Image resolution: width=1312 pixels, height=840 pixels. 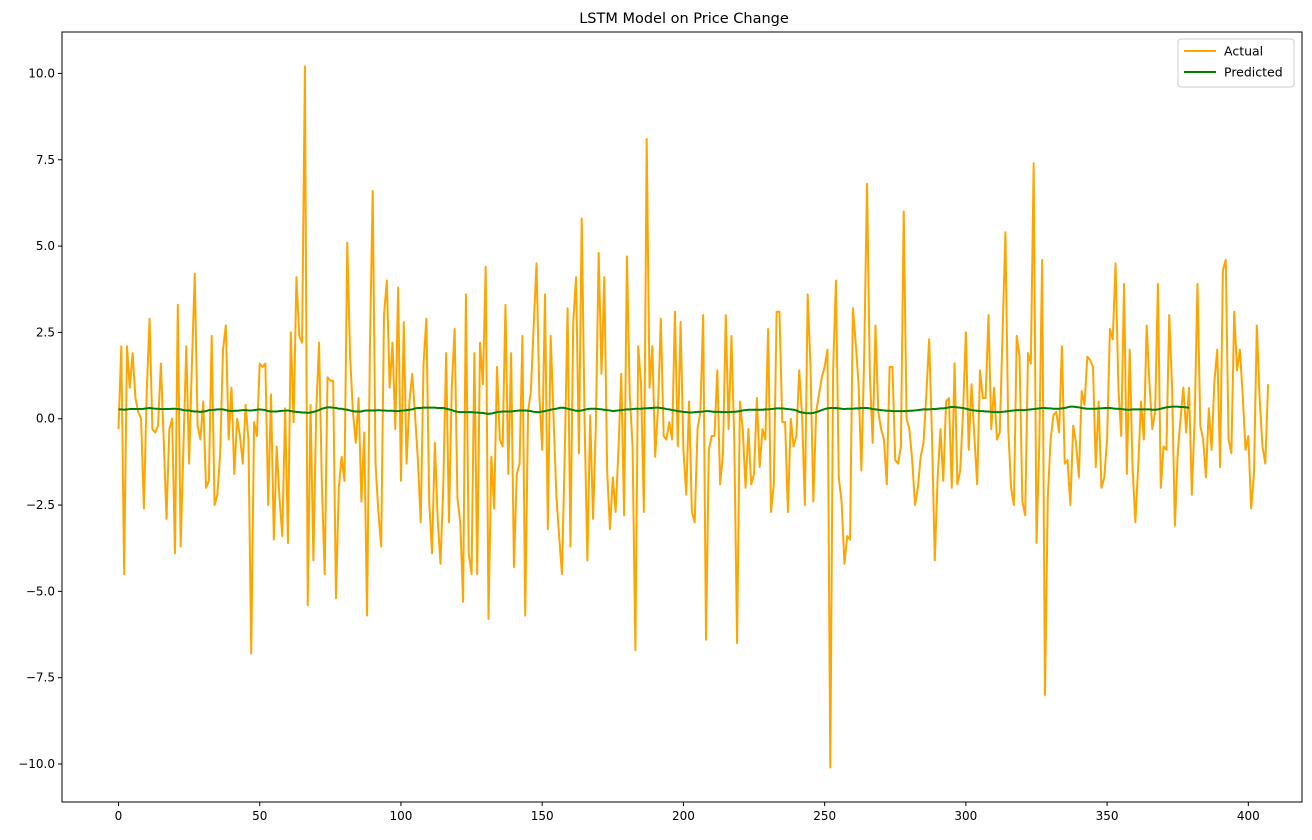 What do you see at coordinates (45, 419) in the screenshot?
I see `y-tick-label: 0.0` at bounding box center [45, 419].